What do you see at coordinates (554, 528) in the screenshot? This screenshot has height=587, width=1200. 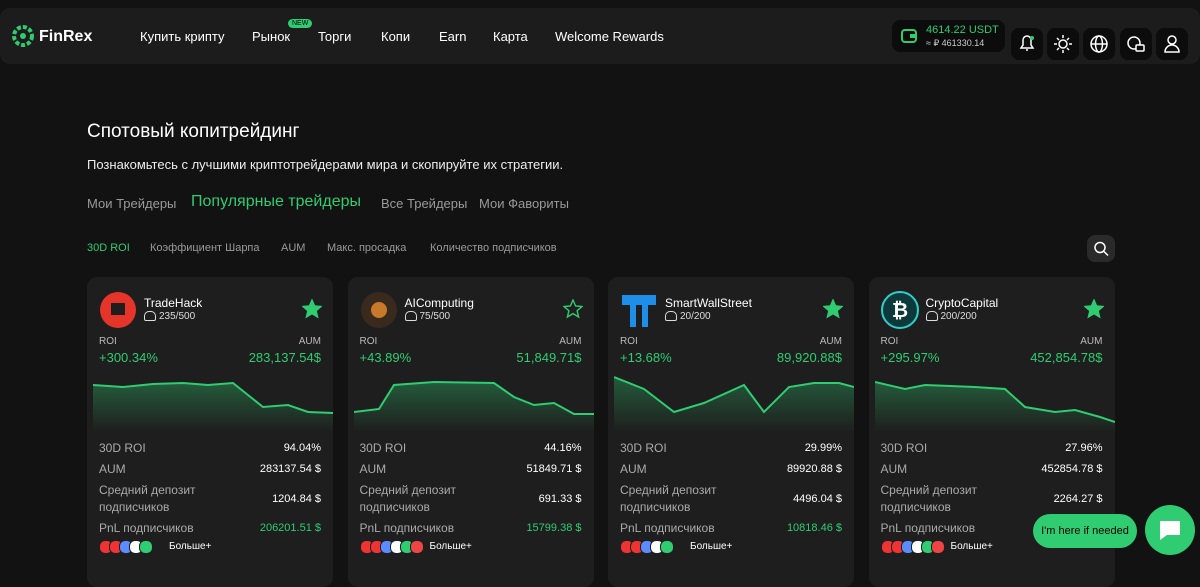 I see `stat-value: 15799.38 $` at bounding box center [554, 528].